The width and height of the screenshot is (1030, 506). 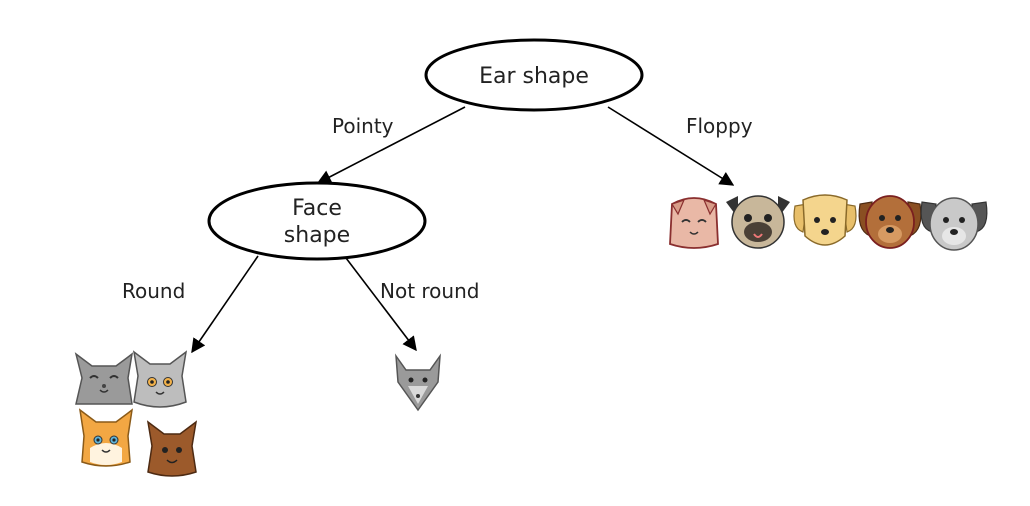 What do you see at coordinates (381, 304) in the screenshot?
I see `edge-not-round` at bounding box center [381, 304].